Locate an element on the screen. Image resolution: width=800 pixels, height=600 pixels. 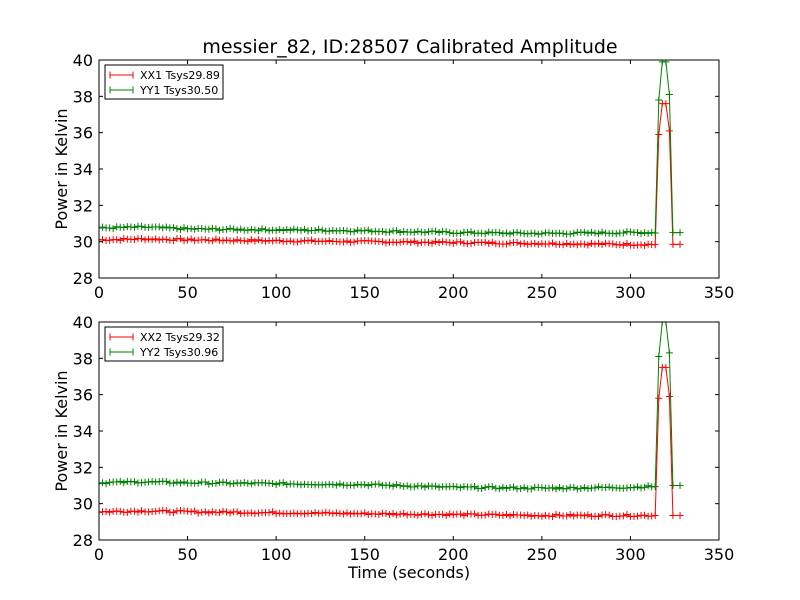
x-tick-label: 100 is located at coordinates (276, 554).